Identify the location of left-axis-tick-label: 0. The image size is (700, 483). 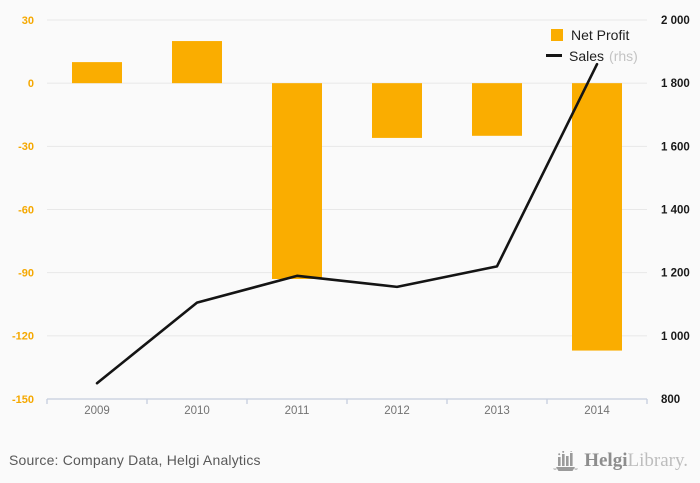
(31, 84).